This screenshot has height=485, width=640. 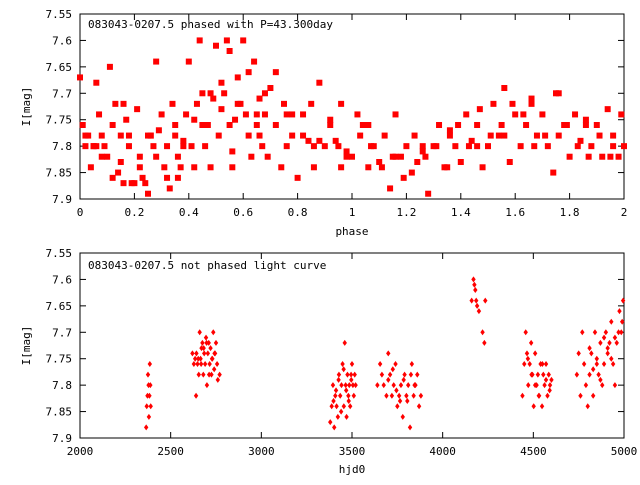 I want to click on y-tick-label: 7.65, so click(x=59, y=67).